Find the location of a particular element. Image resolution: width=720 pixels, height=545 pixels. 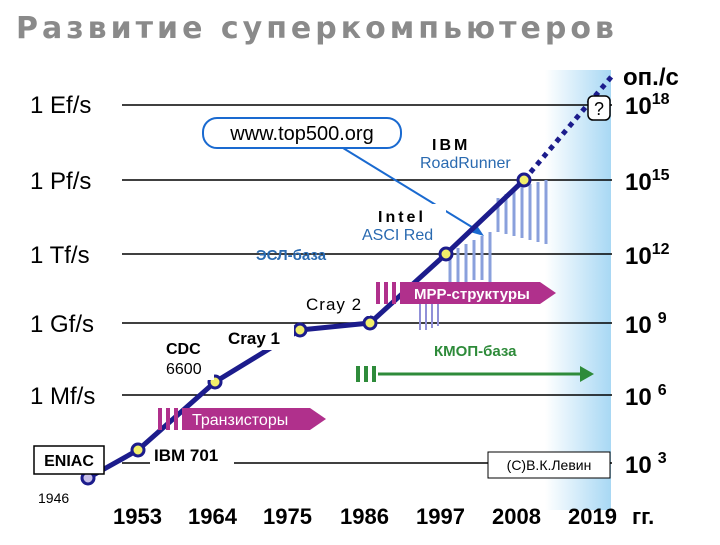

roadrunner-label: RoadRunner is located at coordinates (465, 163).